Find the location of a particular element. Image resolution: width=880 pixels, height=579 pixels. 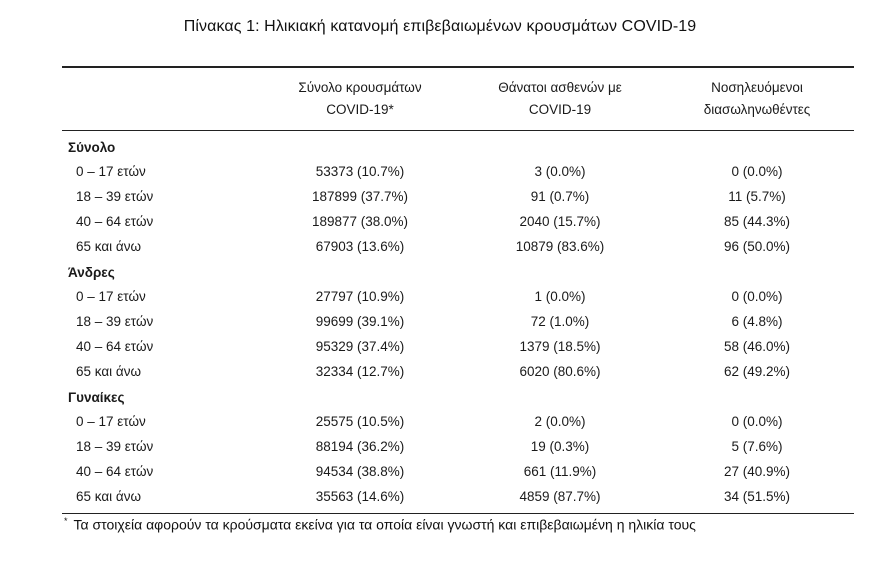

deaths-cell: 1379 (18.5%) is located at coordinates (560, 346).